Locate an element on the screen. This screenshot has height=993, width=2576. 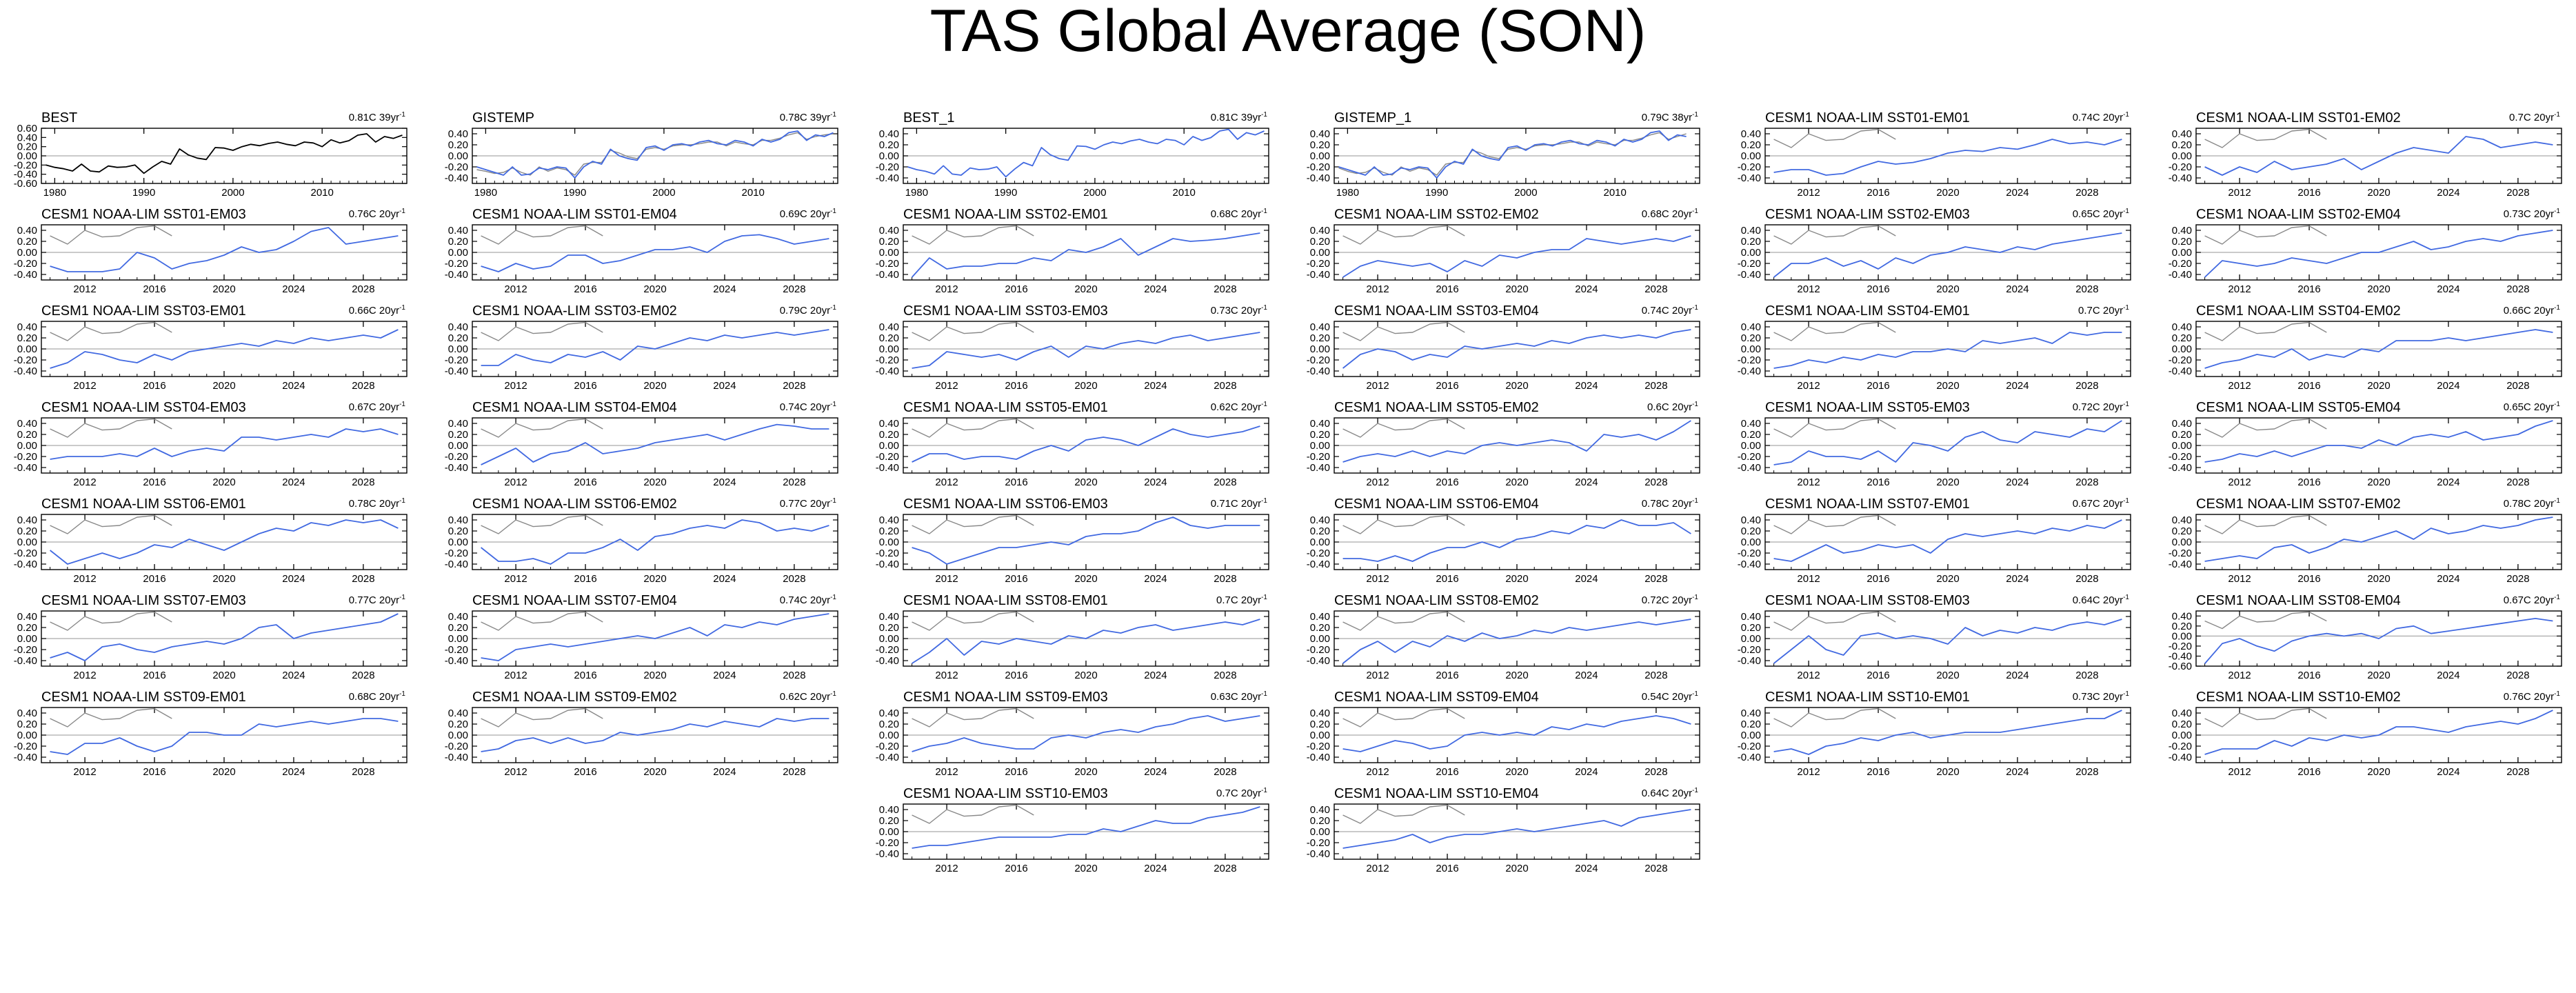
trend-label: 0.76C 20yr-1 is located at coordinates (377, 213).